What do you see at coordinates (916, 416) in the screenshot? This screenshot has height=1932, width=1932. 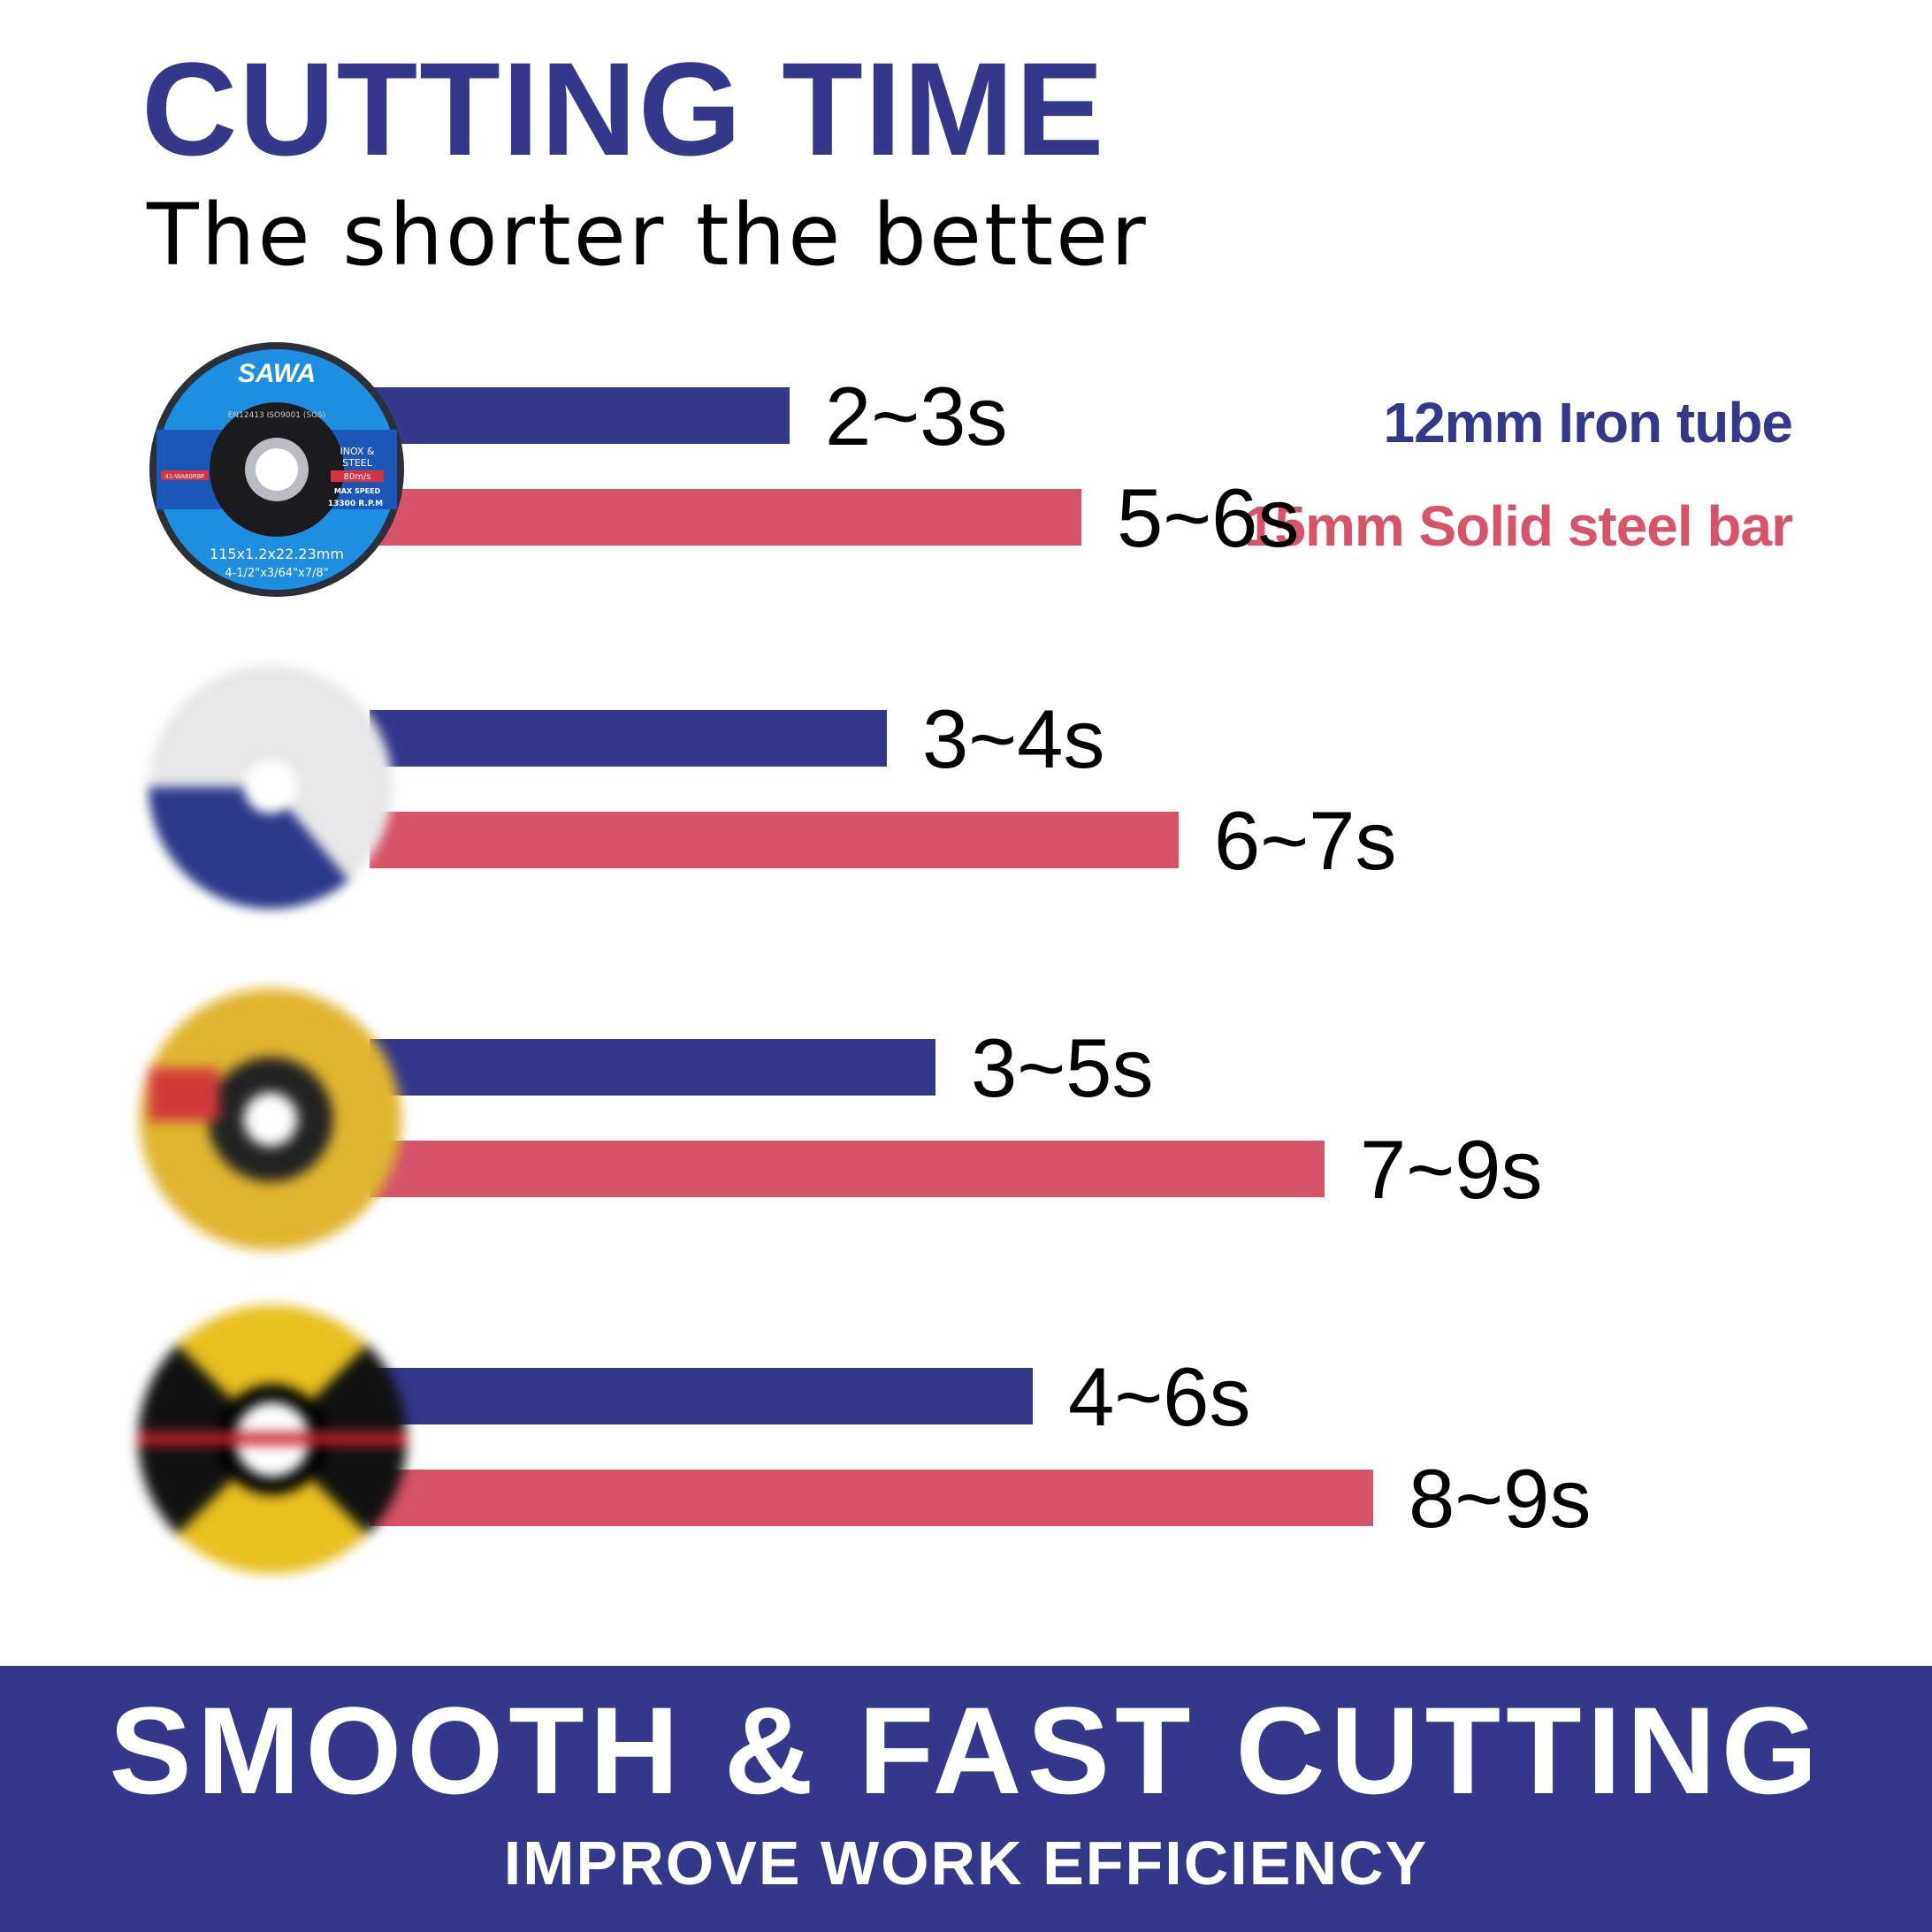 I see `iron-tube-label-1: 2~3s` at bounding box center [916, 416].